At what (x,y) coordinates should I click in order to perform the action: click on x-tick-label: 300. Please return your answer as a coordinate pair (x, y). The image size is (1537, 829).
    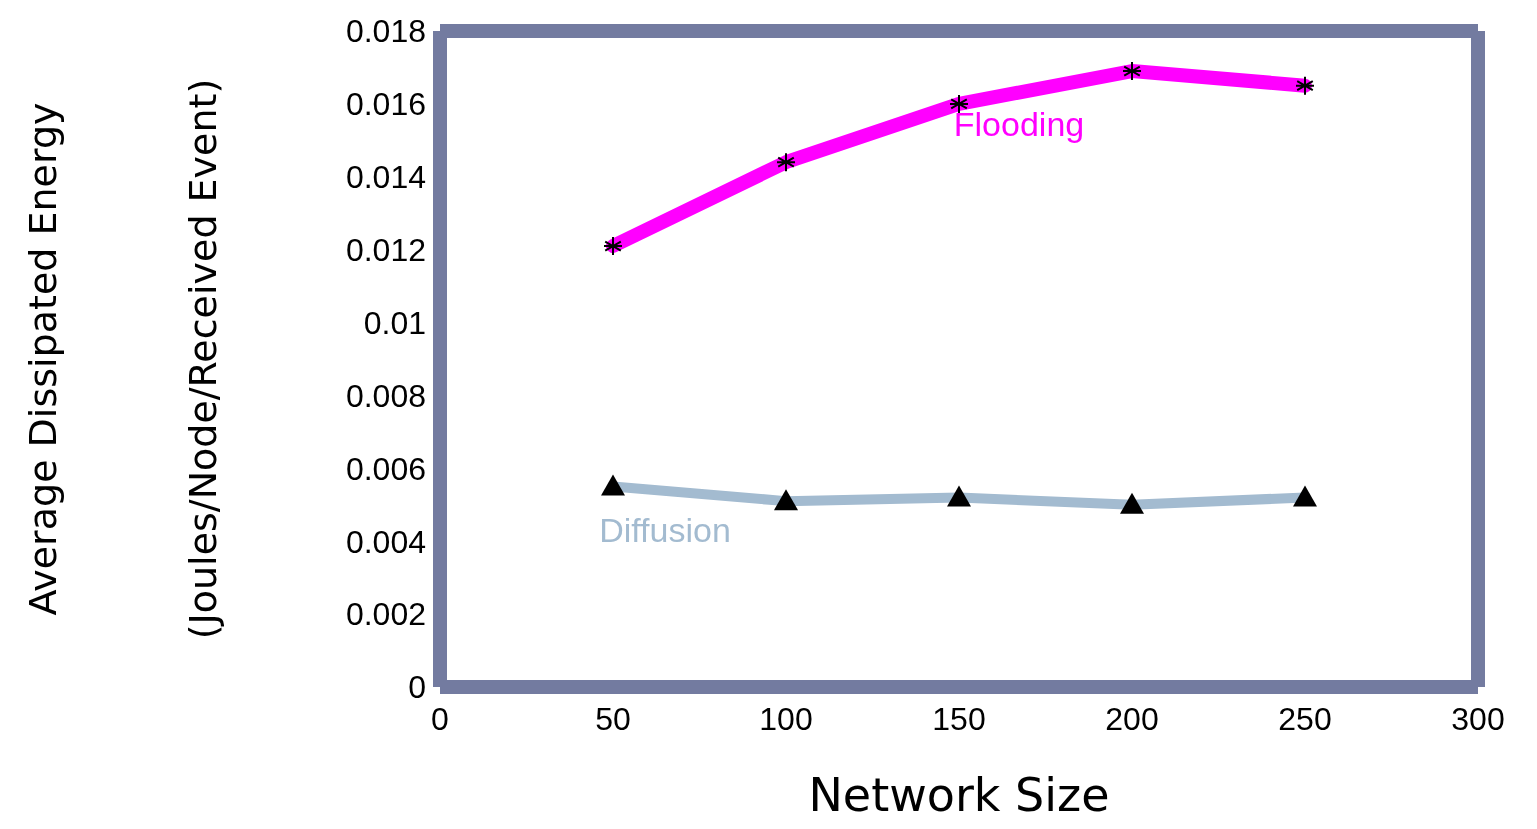
    Looking at the image, I should click on (1478, 718).